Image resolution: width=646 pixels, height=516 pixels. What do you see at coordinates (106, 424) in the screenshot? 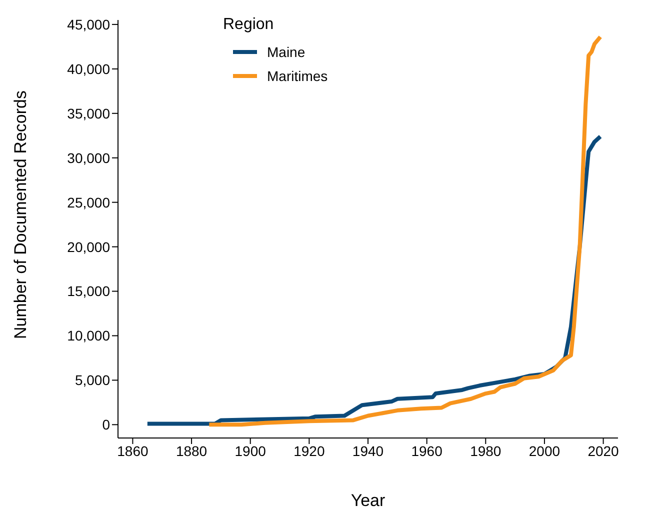
I see `y-tick-label: 0` at bounding box center [106, 424].